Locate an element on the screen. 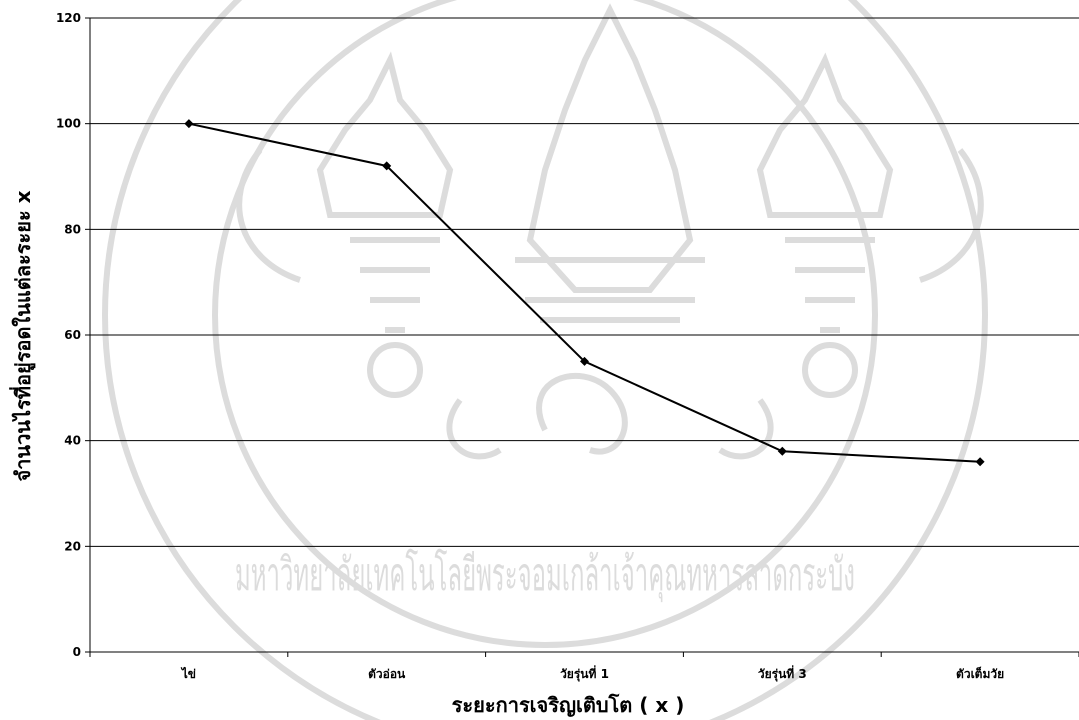  x-tick-label: ตัวอ่อน is located at coordinates (387, 674).